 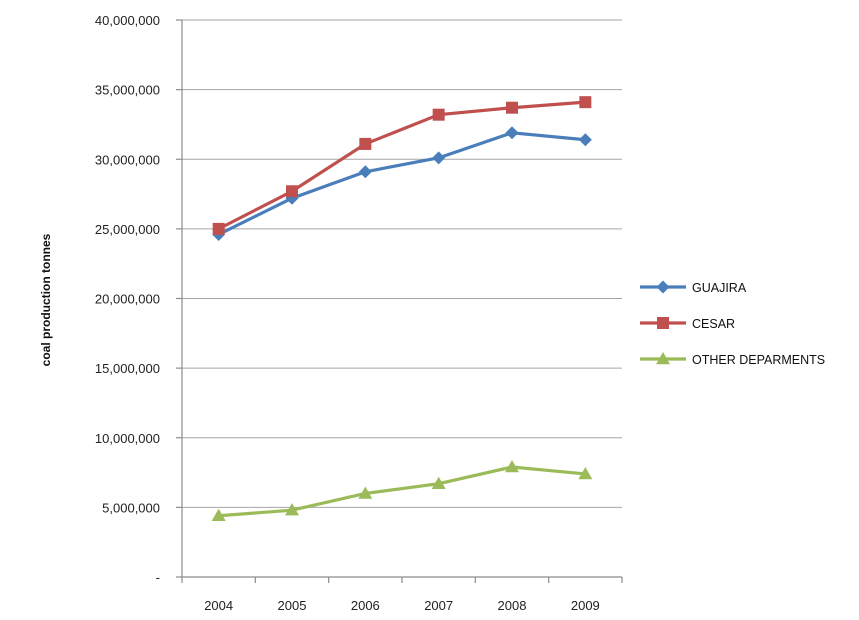 What do you see at coordinates (131, 507) in the screenshot?
I see `y-tick-label: 5,000,000` at bounding box center [131, 507].